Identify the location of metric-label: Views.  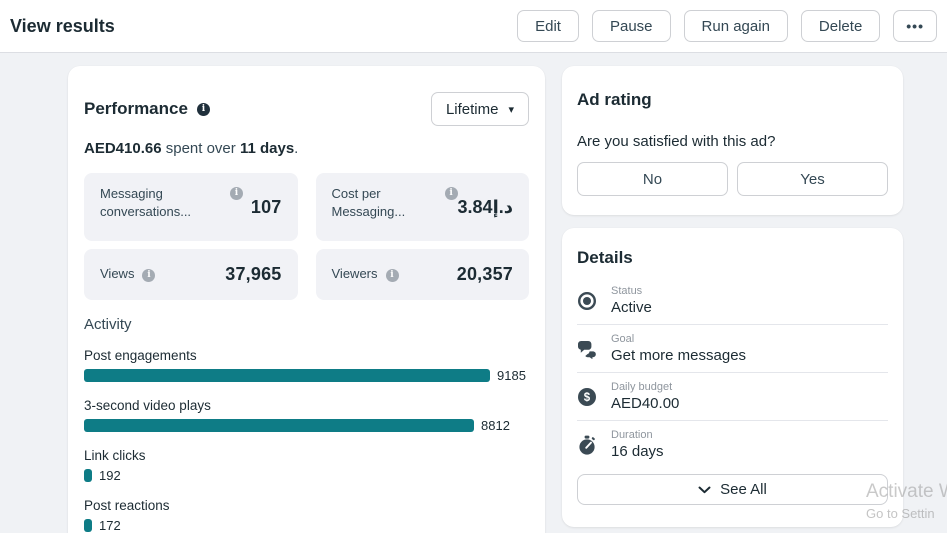
(117, 274).